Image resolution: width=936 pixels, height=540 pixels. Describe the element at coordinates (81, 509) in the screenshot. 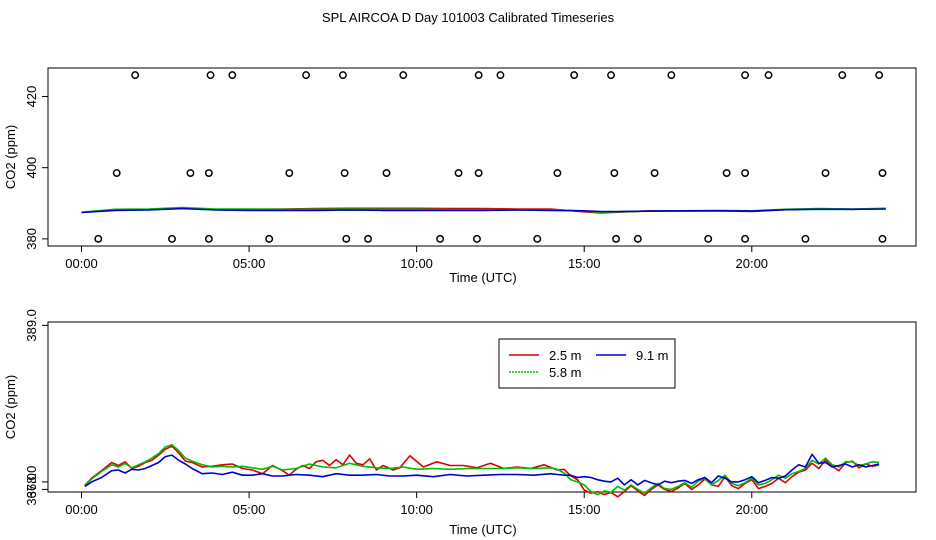

I see `bottom-x-tick-label: 00:00` at that location.